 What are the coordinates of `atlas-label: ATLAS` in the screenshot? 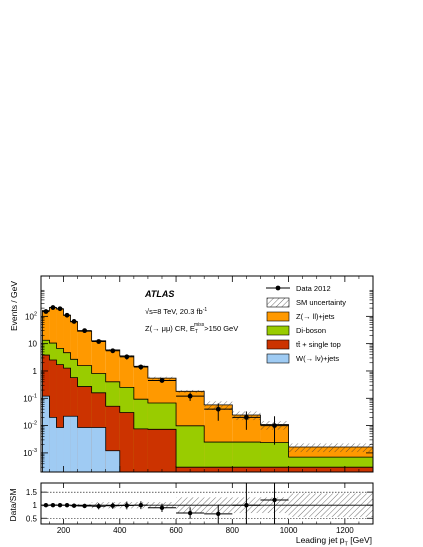 It's located at (159, 294).